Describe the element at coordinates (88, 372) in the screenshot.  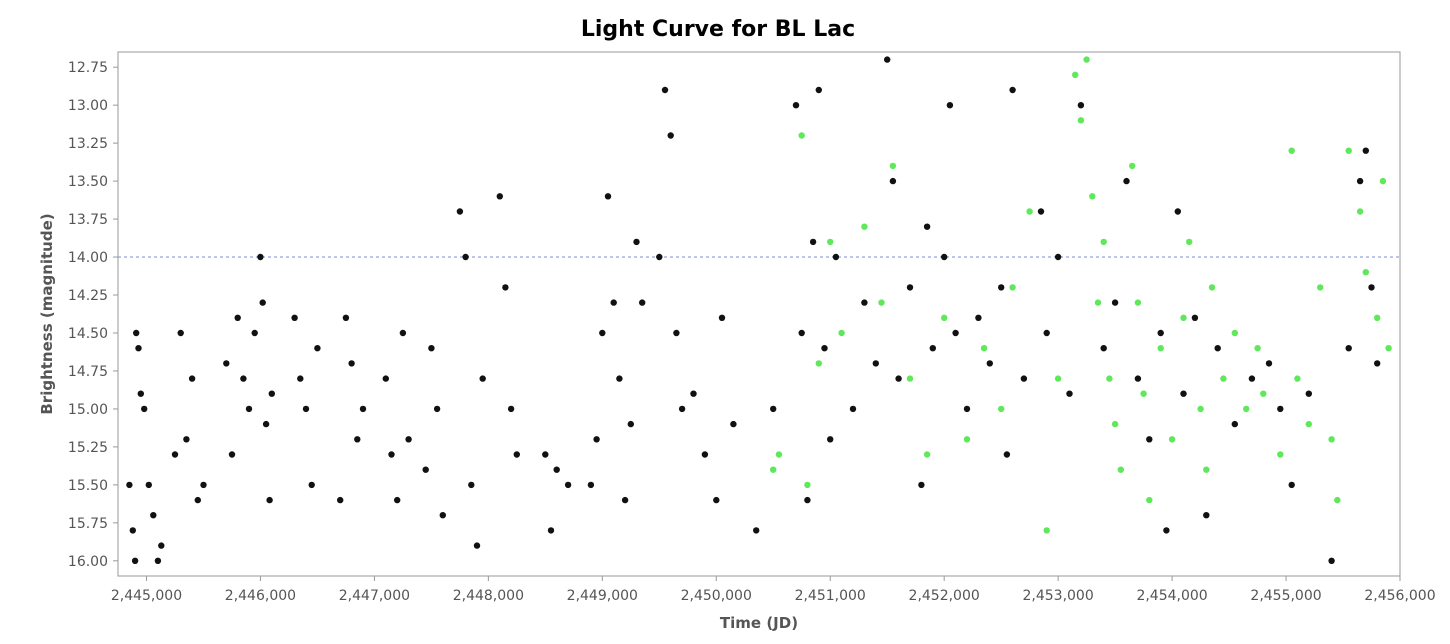
I see `y-tick-label: 14.75` at that location.